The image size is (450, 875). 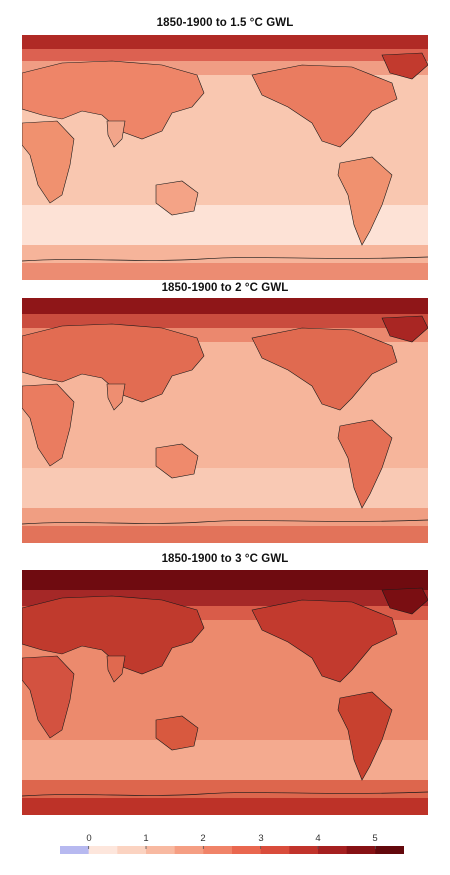 What do you see at coordinates (89, 838) in the screenshot?
I see `colorbar-tick-0: 0` at bounding box center [89, 838].